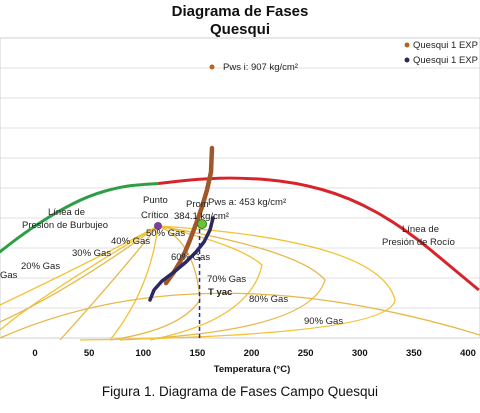  I want to click on bubble-point-line, so click(79, 218).